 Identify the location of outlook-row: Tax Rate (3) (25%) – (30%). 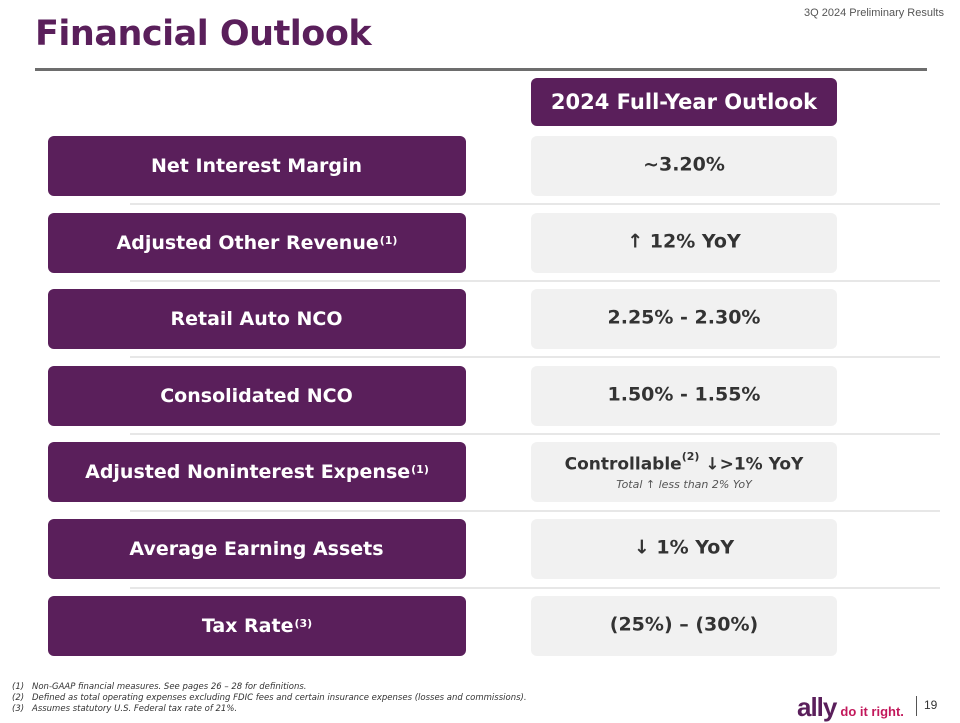
(480, 626).